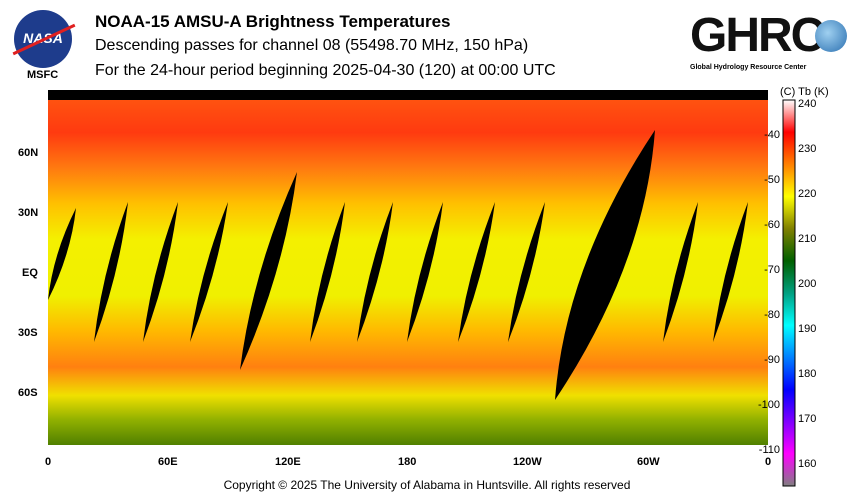  I want to click on page-title: NOAA-15 AMSU-A Brightness Temperatures, so click(273, 21).